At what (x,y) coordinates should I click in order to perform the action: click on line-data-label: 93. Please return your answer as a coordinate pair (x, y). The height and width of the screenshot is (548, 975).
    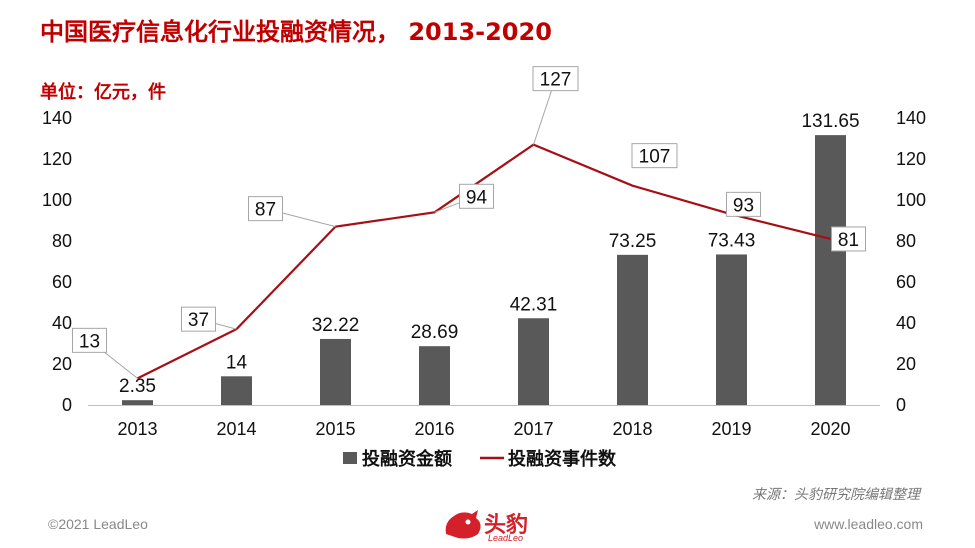
    Looking at the image, I should click on (743, 205).